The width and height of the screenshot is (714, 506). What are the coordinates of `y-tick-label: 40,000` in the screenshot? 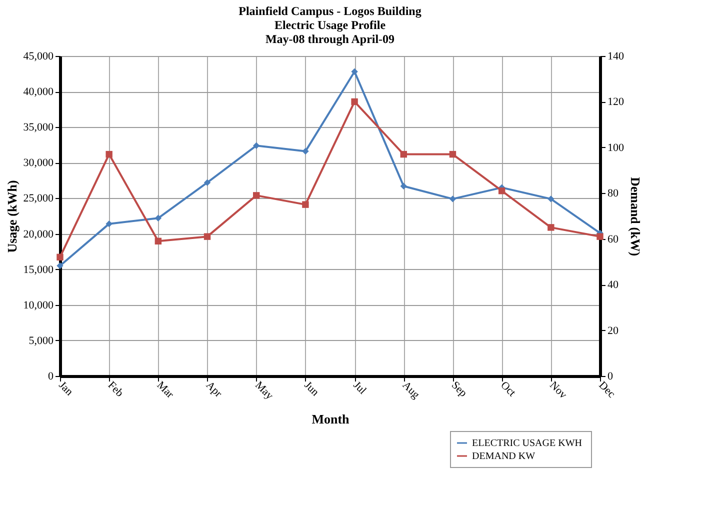 It's located at (38, 92).